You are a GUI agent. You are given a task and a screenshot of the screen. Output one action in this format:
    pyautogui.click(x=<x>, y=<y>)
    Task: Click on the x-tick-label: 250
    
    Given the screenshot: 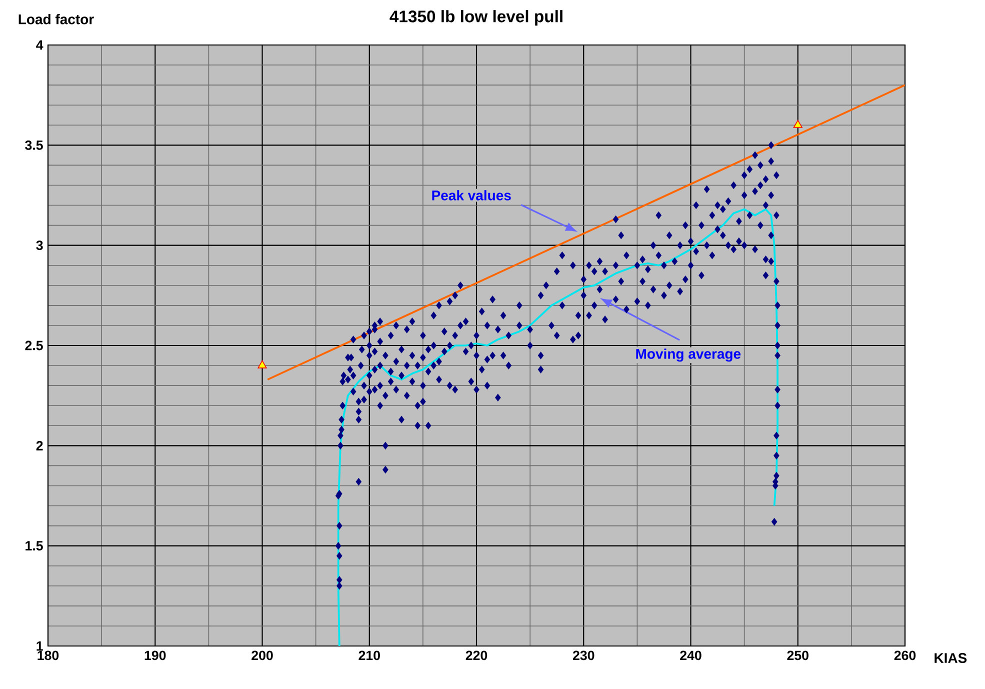 What is the action you would take?
    pyautogui.click(x=797, y=655)
    